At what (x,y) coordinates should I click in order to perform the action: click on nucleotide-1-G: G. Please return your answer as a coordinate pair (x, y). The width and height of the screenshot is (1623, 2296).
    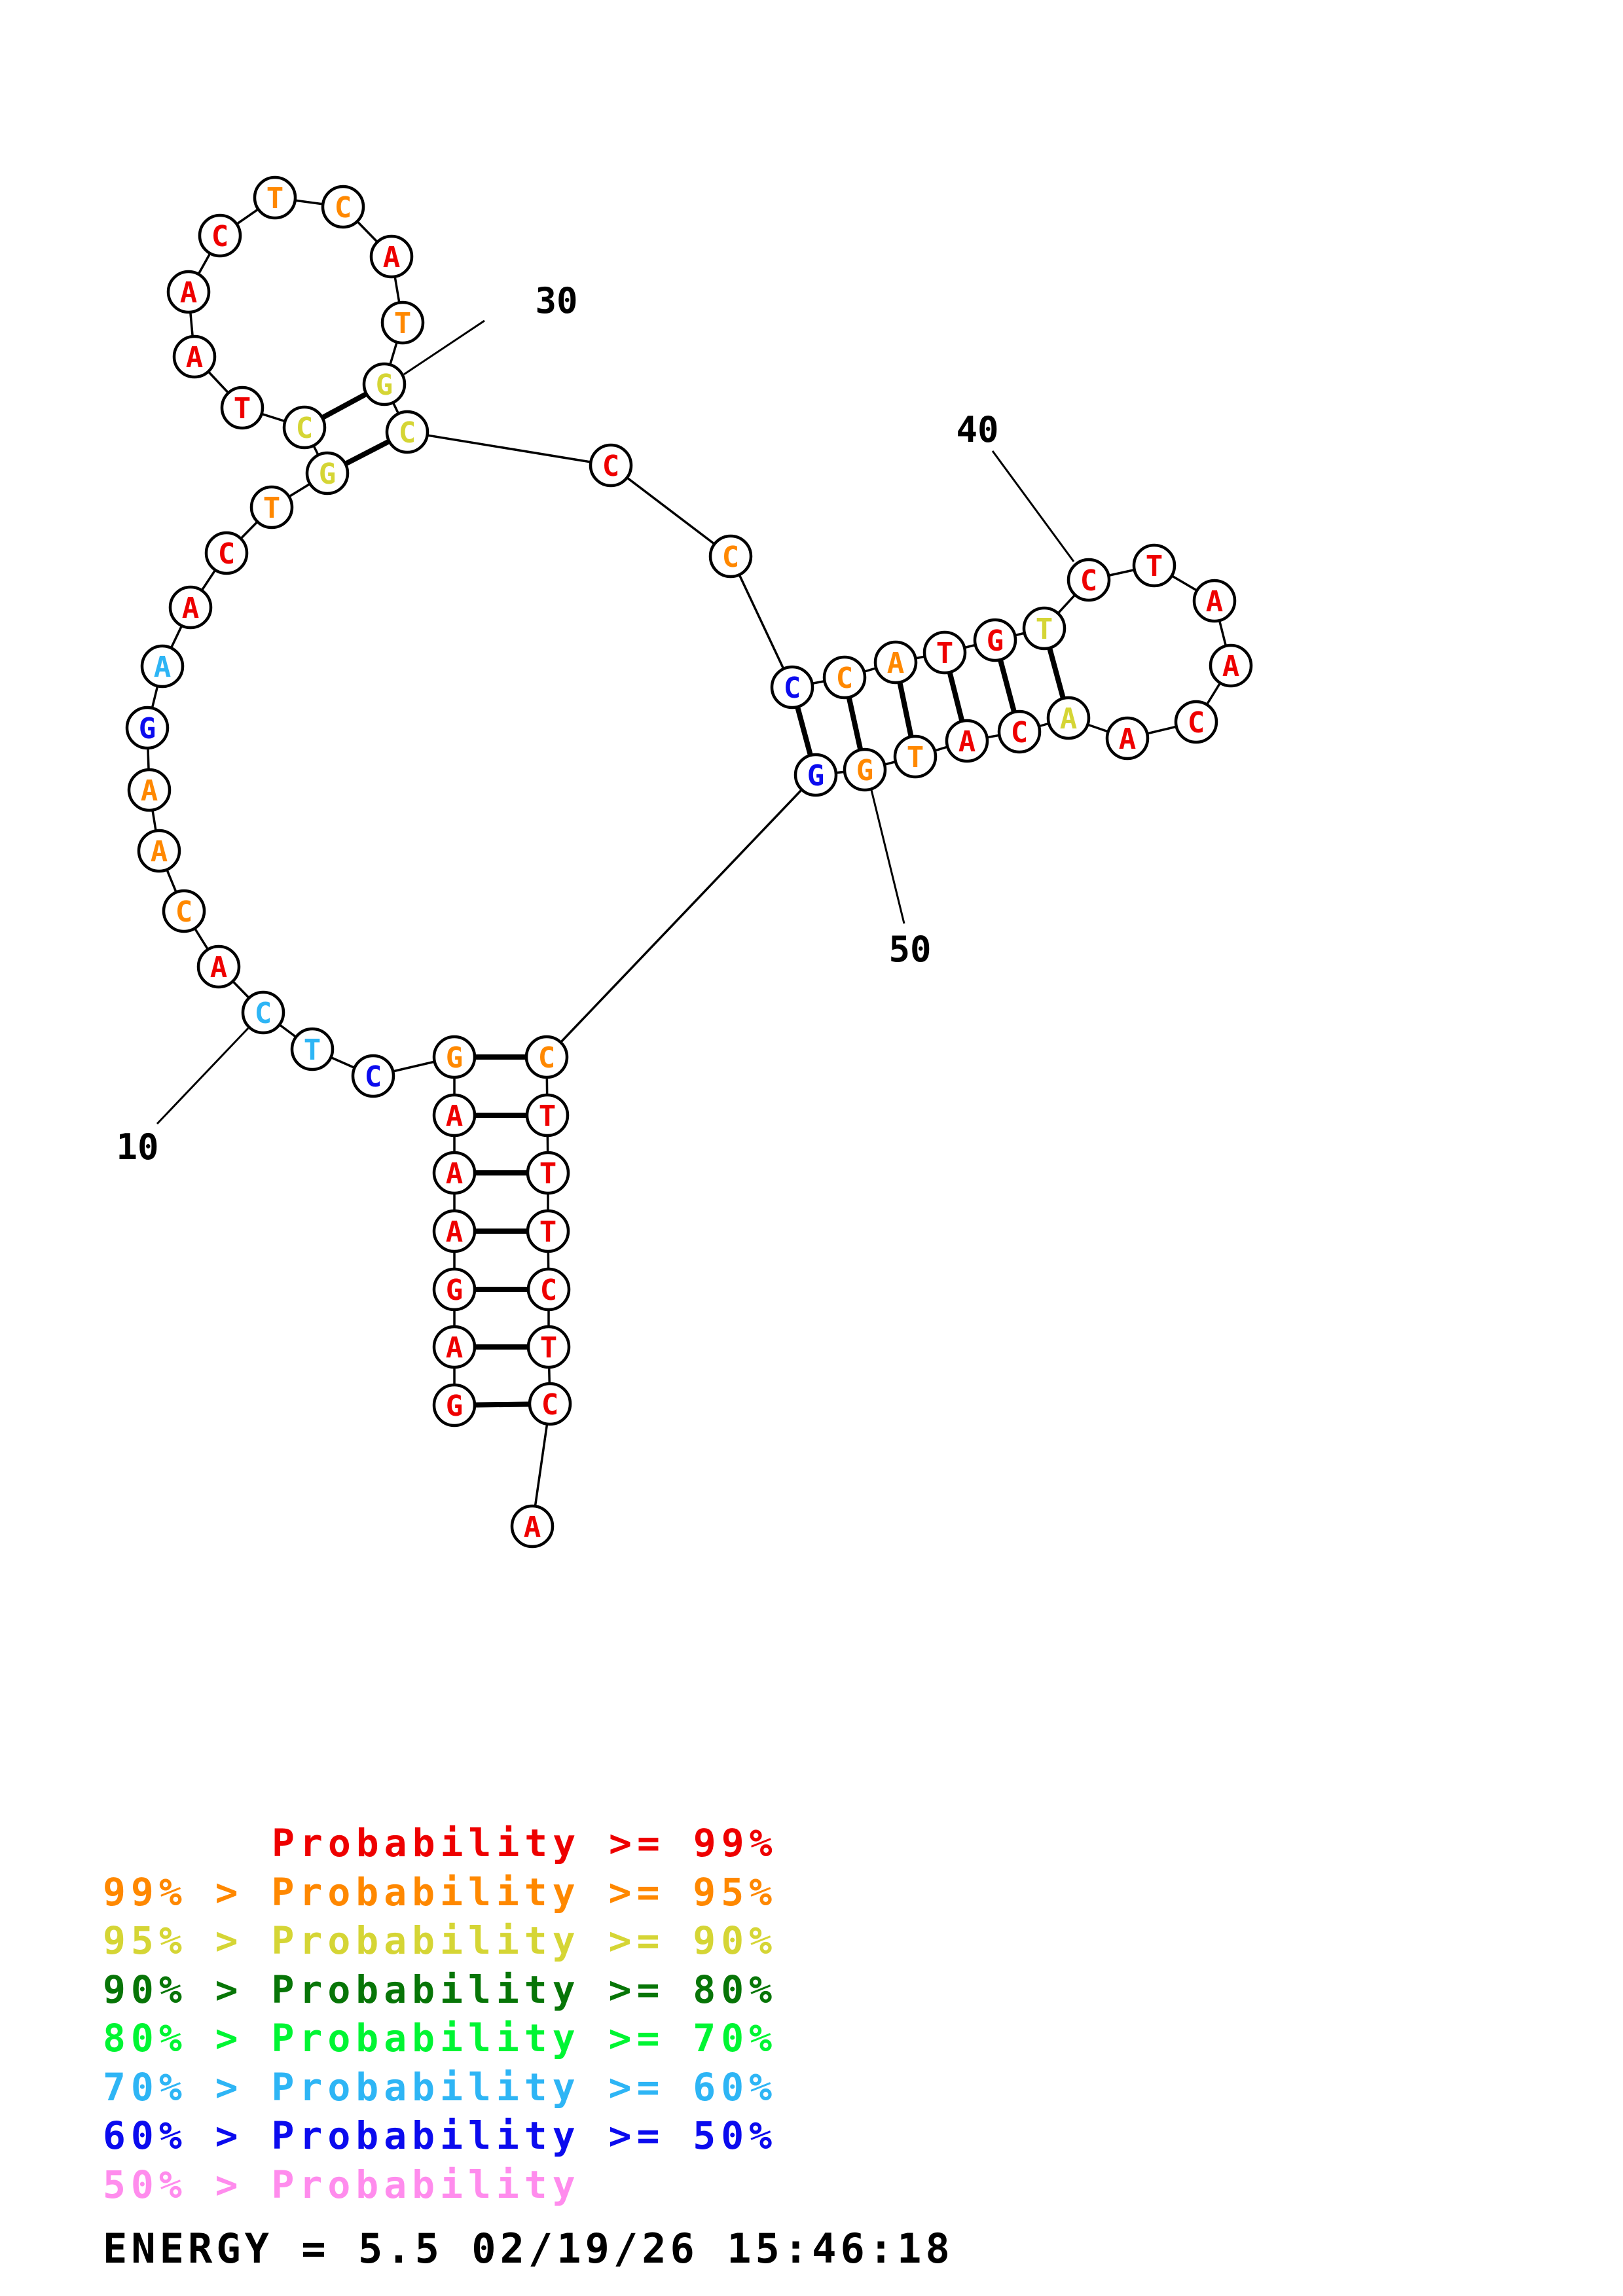
    Looking at the image, I should click on (454, 1405).